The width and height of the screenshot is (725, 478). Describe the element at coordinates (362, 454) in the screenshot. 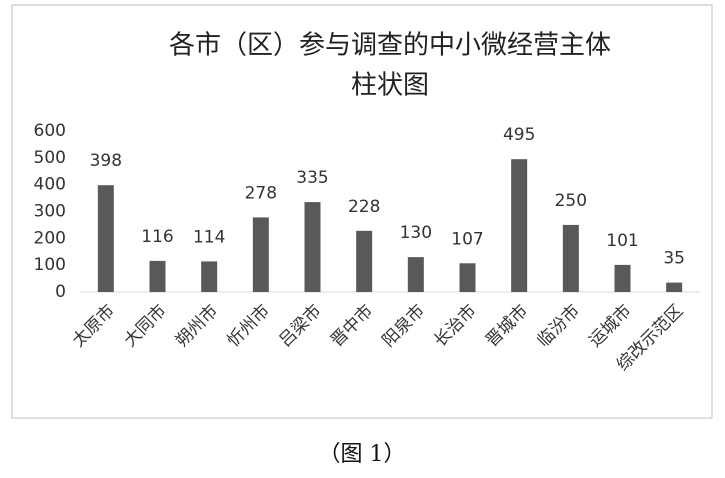

I see `caption: （图 1）` at that location.